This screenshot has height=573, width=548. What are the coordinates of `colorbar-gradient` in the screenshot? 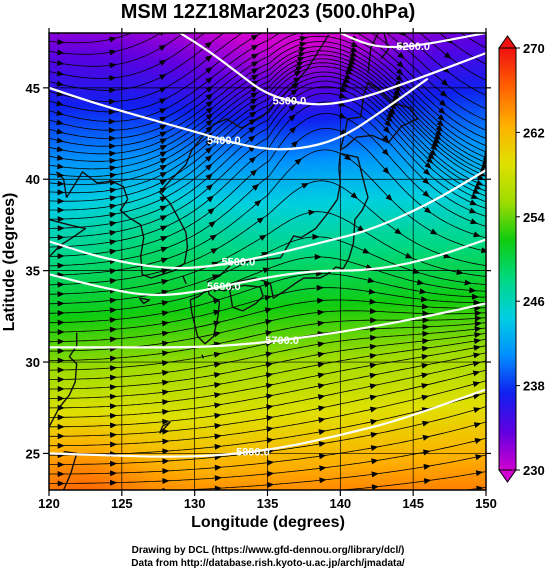 It's located at (507, 259).